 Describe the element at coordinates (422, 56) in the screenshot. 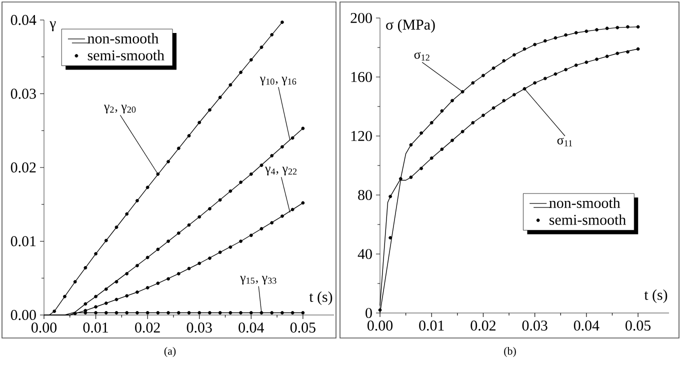

I see `annotation: σ$_{12}$` at that location.